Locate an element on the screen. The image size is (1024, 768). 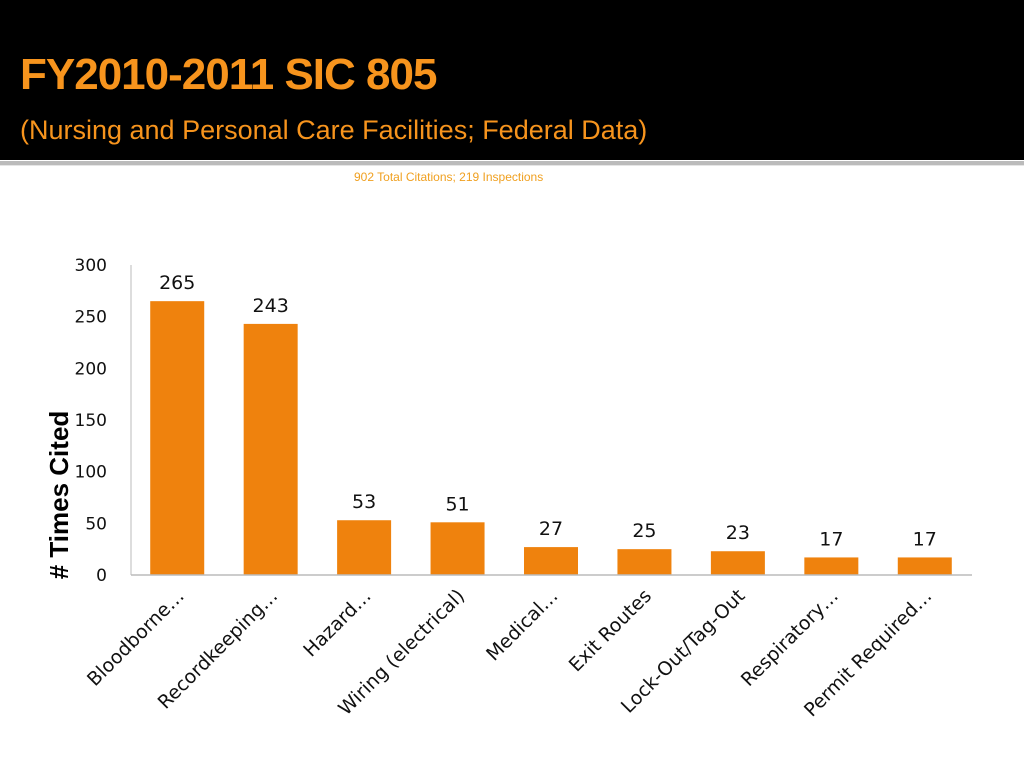
slide-title: FY2010-2011 SIC 805 is located at coordinates (228, 74).